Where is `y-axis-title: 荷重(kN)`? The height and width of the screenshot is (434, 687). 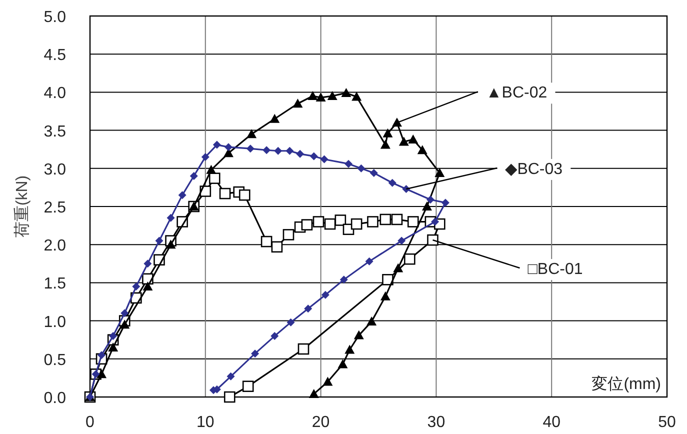 y-axis-title: 荷重(kN) is located at coordinates (22, 206).